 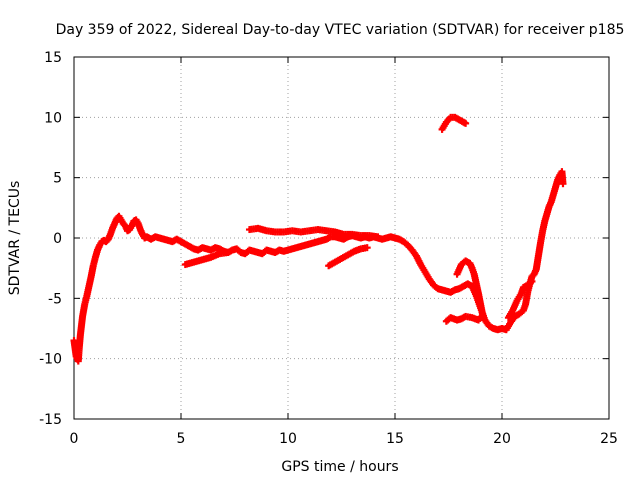 What do you see at coordinates (74, 439) in the screenshot?
I see `x-tick-label: 0` at bounding box center [74, 439].